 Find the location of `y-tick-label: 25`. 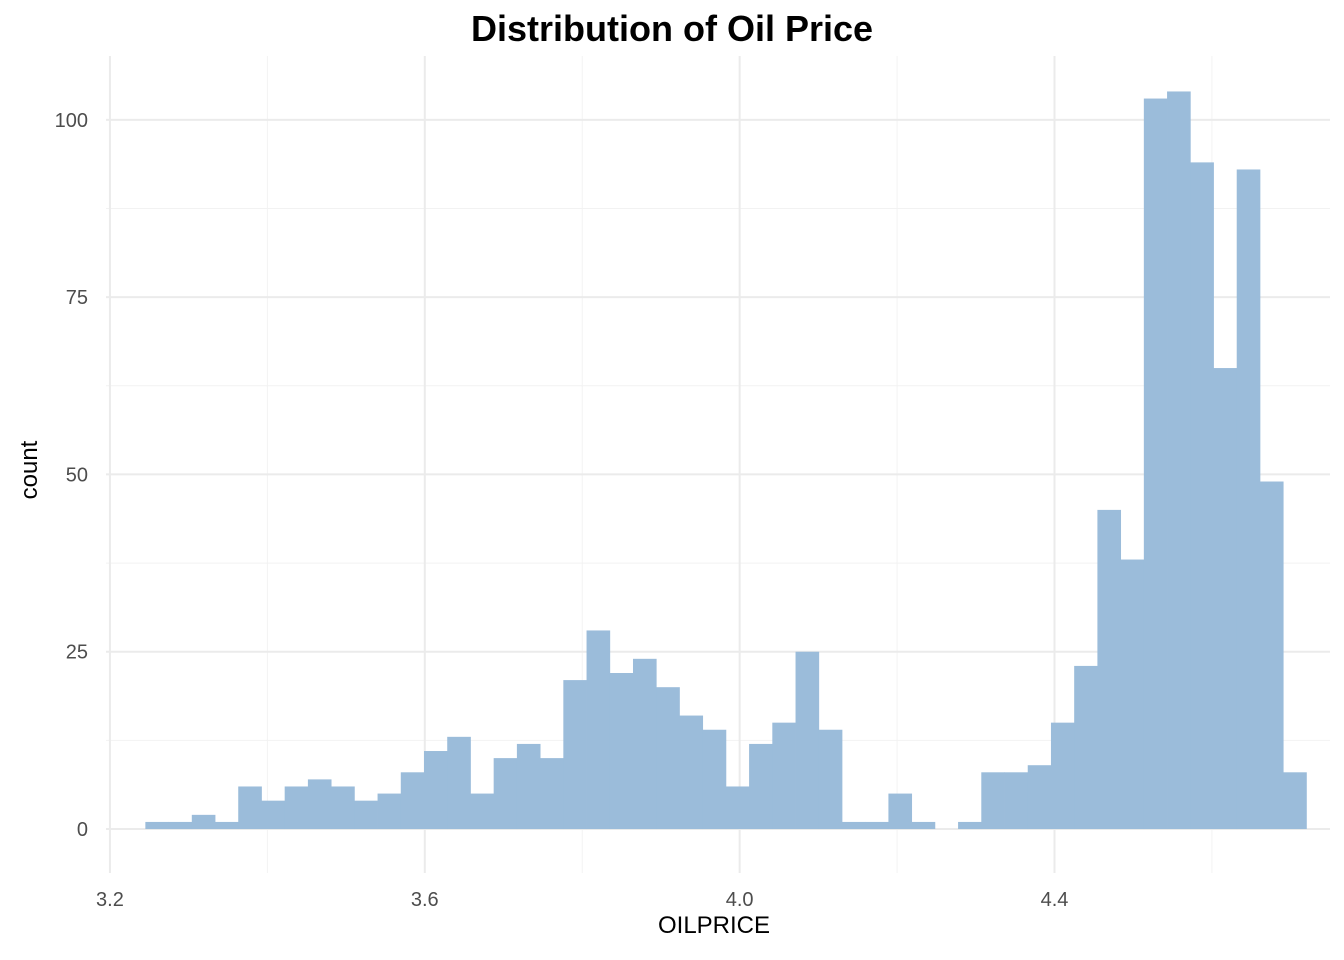

y-tick-label: 25 is located at coordinates (77, 653).